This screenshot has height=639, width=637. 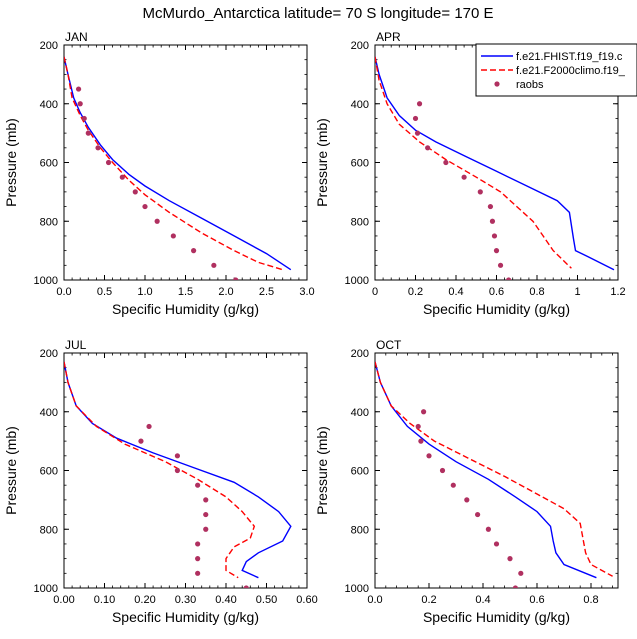 I want to click on x-tick-label-jul: 0.30, so click(x=185, y=600).